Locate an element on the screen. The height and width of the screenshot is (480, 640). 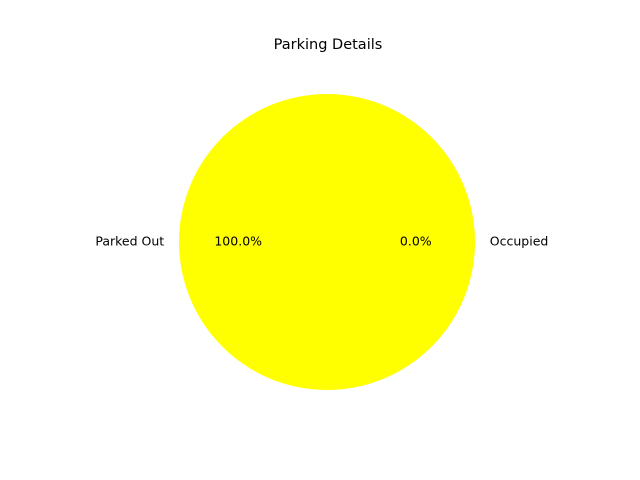
slice-label-occupied: Occupied is located at coordinates (519, 241).